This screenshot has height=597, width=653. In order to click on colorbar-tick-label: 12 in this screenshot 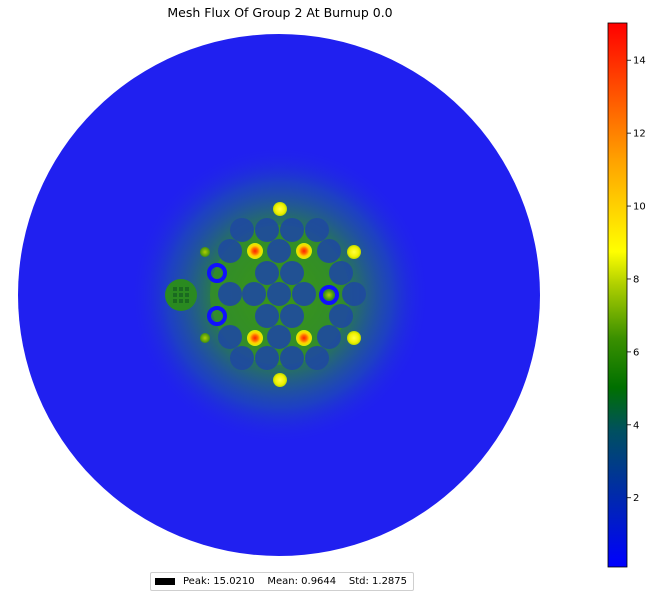, I will do `click(639, 134)`.